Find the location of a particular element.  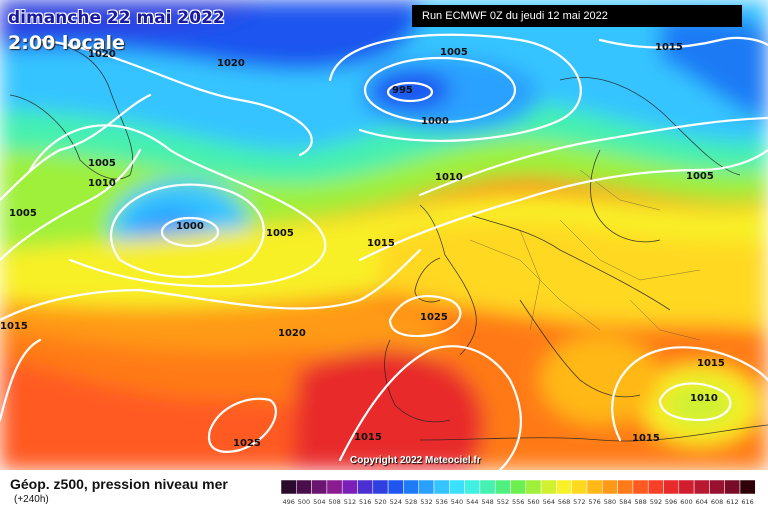

model-run-info: Run ECMWF 0Z du jeudi 12 mai 2022 is located at coordinates (577, 16).